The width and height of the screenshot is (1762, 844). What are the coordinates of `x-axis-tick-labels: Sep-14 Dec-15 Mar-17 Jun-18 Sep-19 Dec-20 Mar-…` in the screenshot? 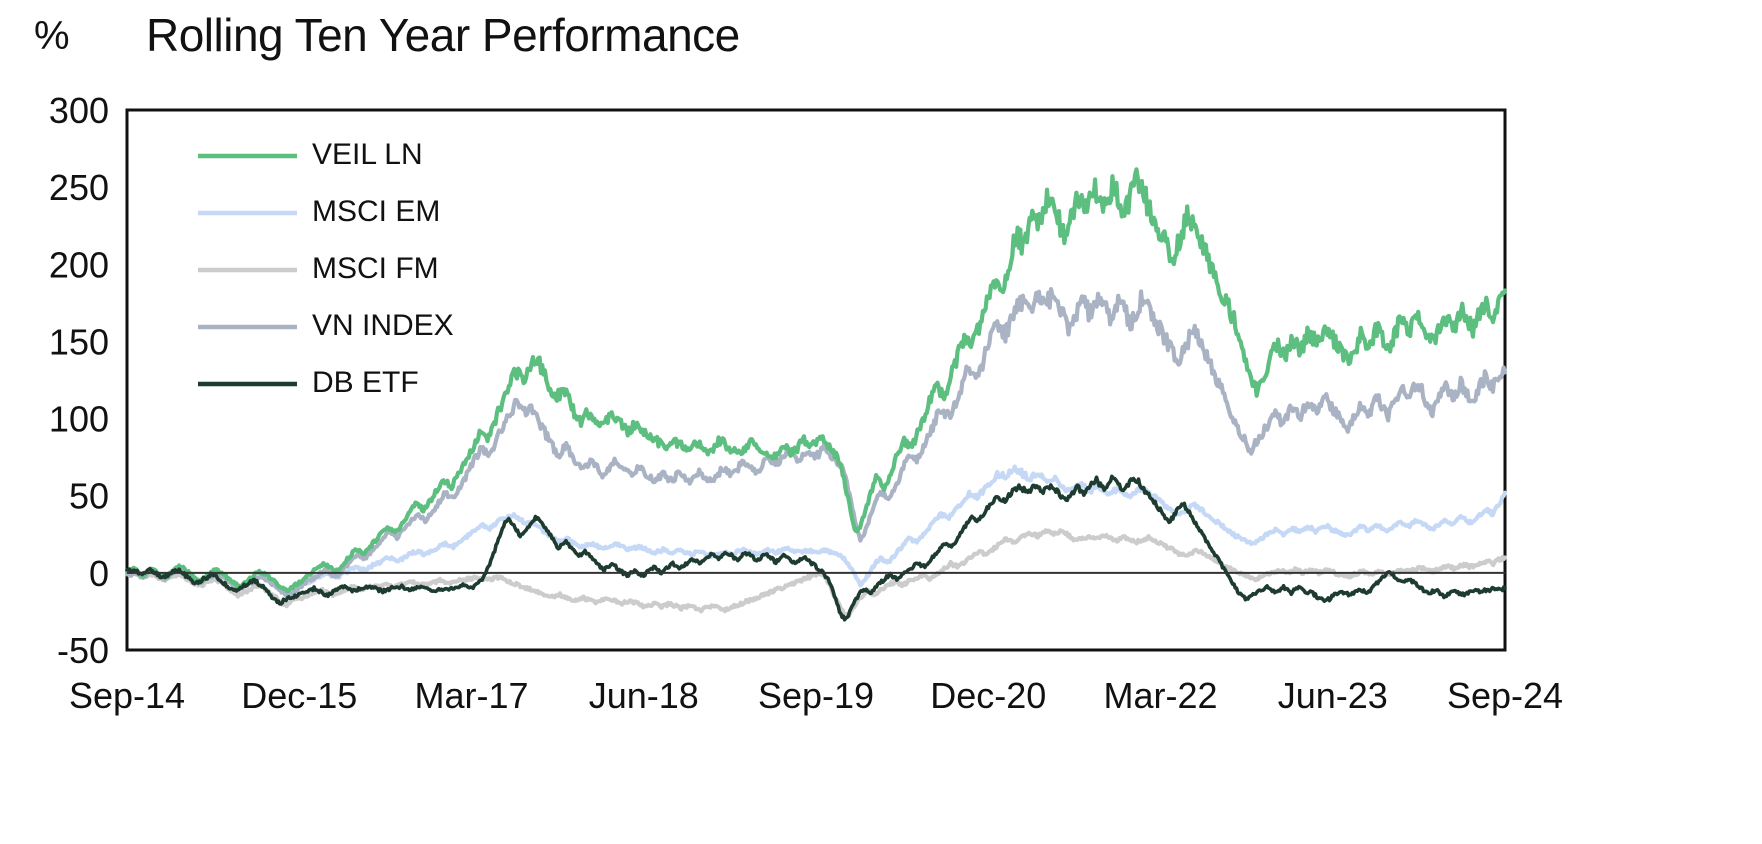 It's located at (816, 695).